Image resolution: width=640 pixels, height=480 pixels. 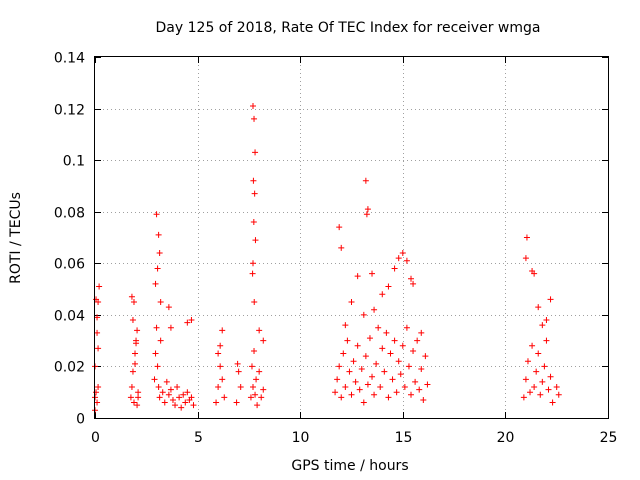 What do you see at coordinates (69, 111) in the screenshot?
I see `y-tick-label: 0.12` at bounding box center [69, 111].